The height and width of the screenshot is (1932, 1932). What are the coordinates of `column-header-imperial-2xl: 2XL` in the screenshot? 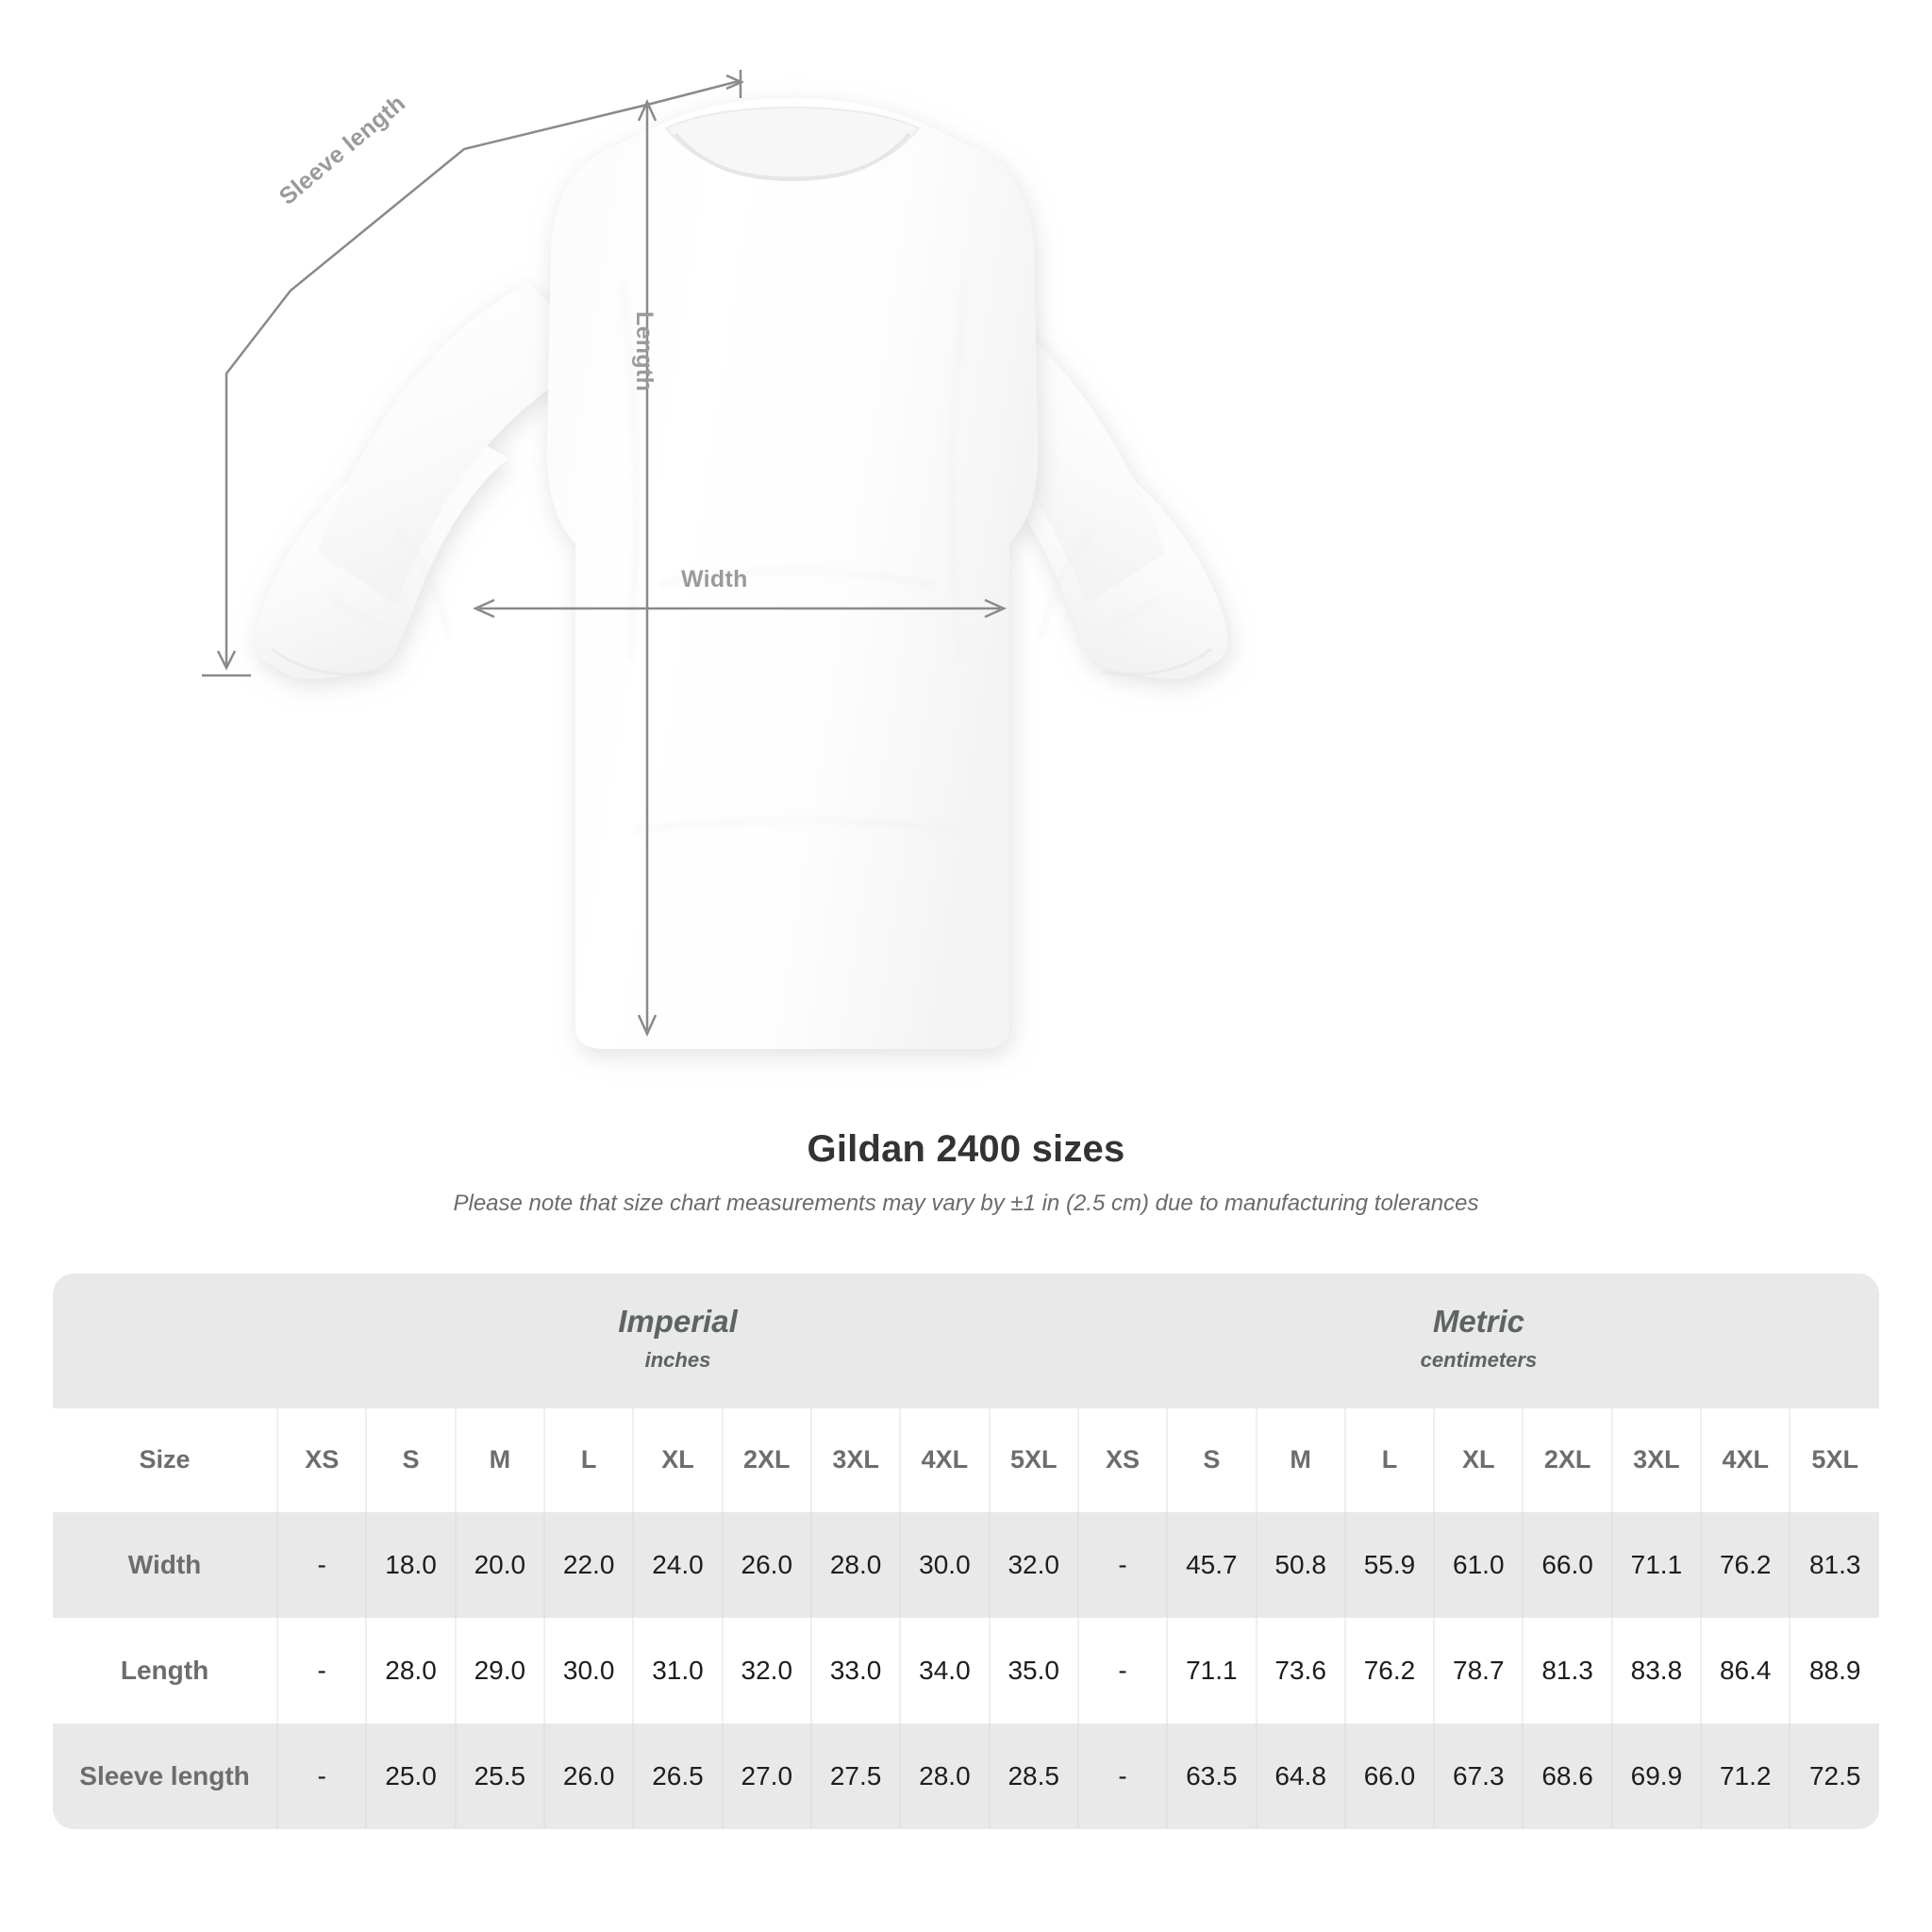 It's located at (767, 1459).